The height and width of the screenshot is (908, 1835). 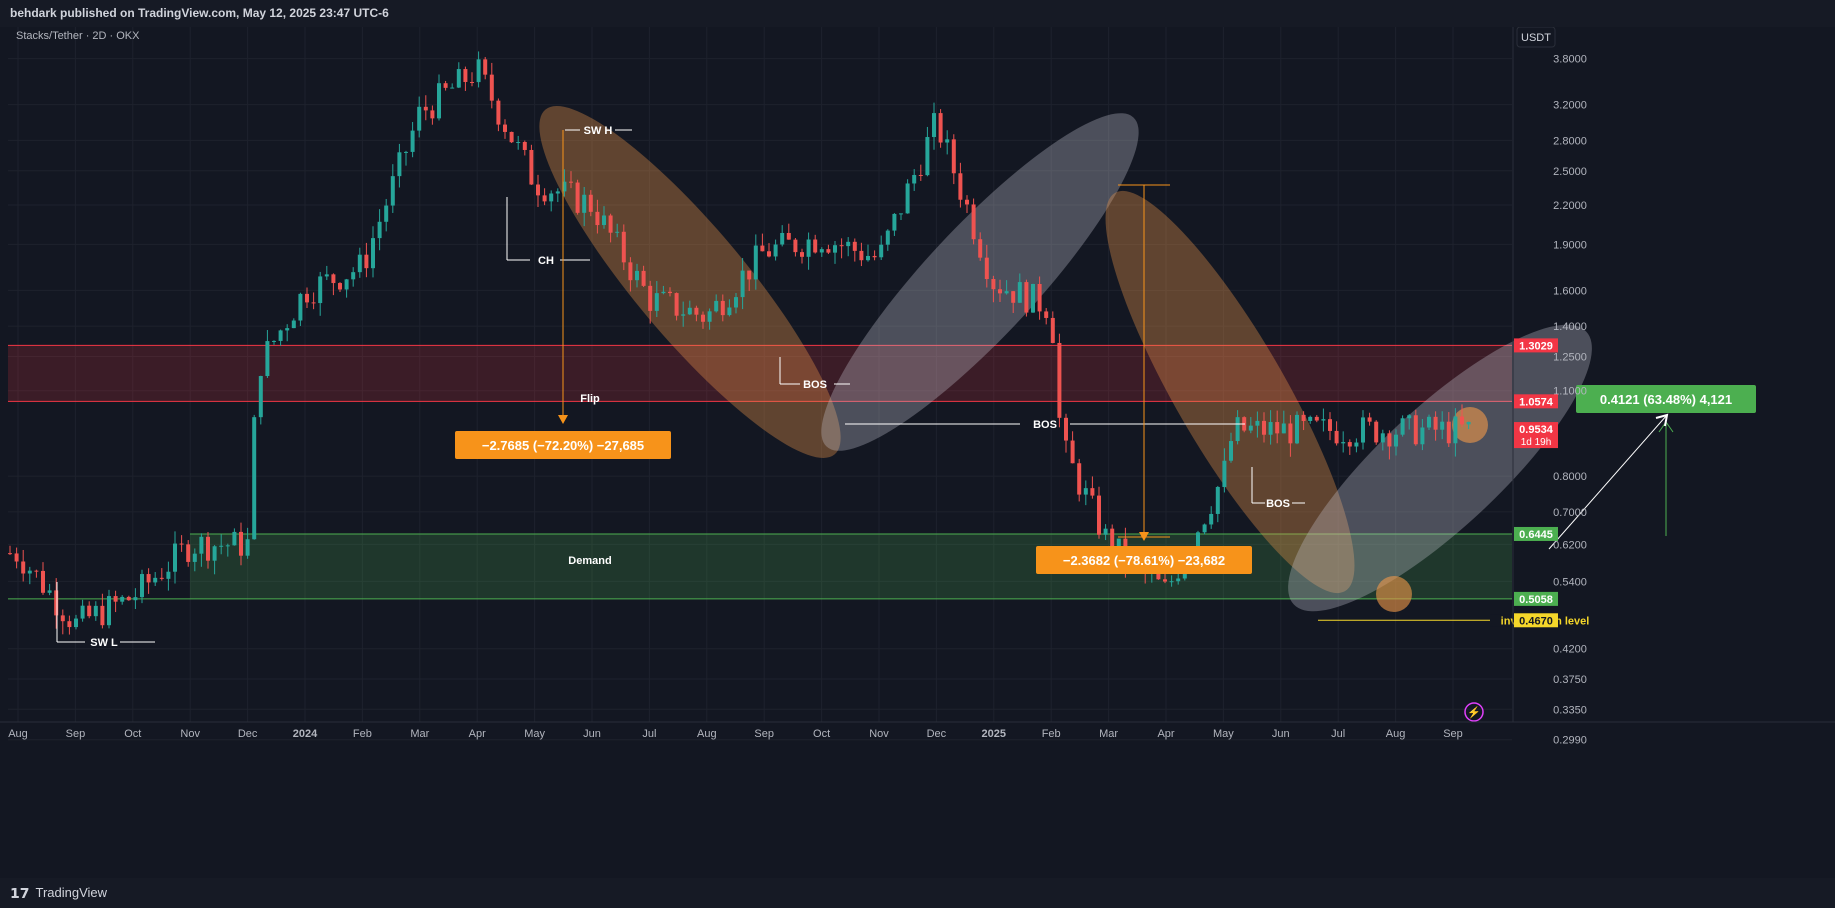 I want to click on y-tick-label: 2.8000, so click(x=1570, y=141).